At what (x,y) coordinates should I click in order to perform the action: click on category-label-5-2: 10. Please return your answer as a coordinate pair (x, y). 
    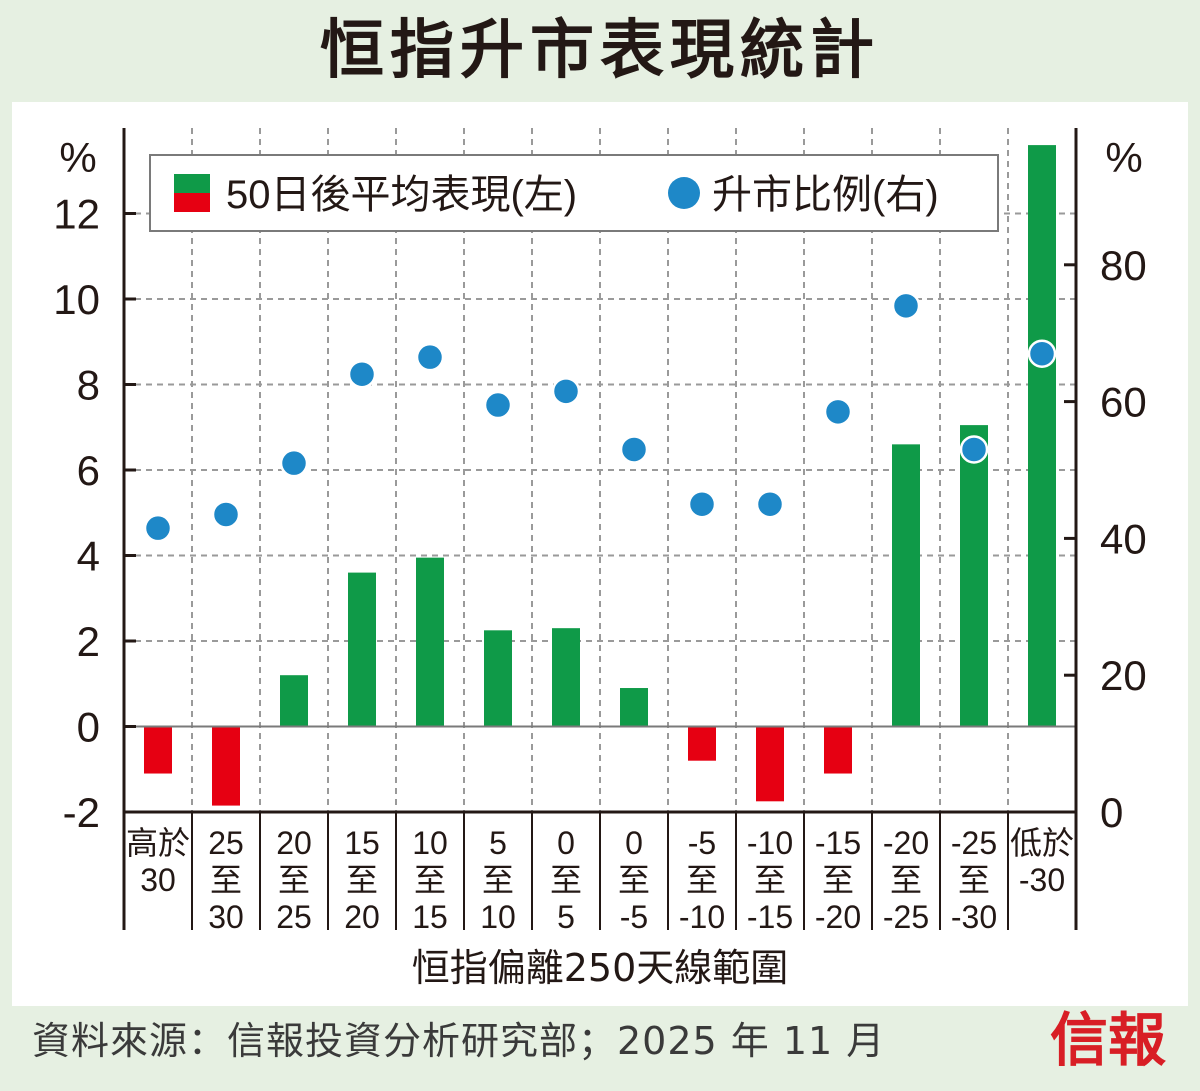
    Looking at the image, I should click on (498, 917).